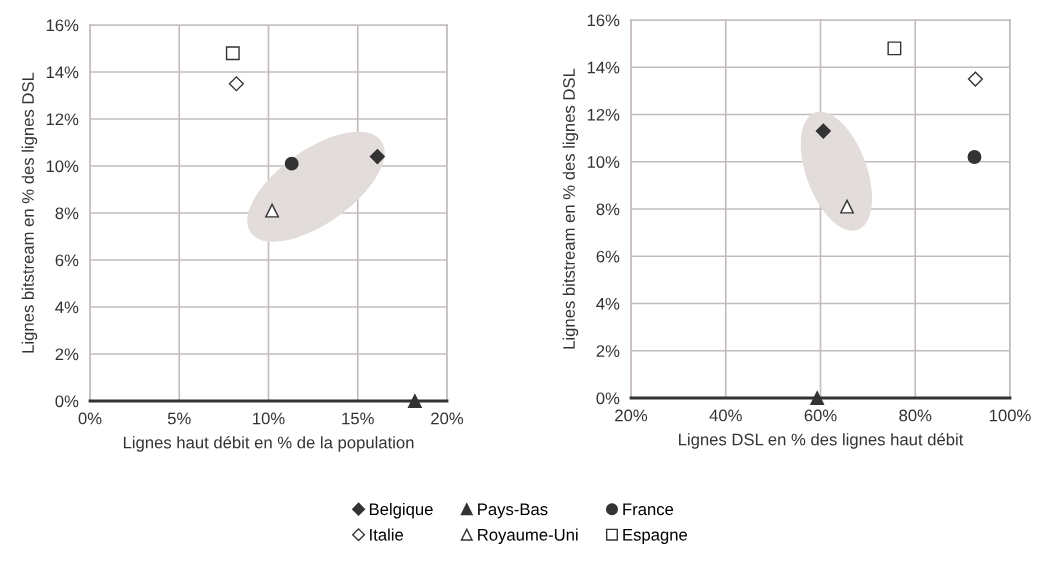  I want to click on legend-label: Pays-Bas, so click(513, 511).